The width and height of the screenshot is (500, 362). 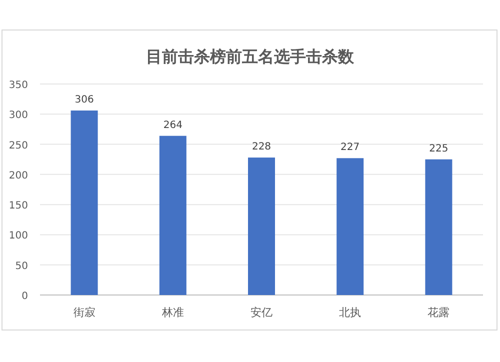 What do you see at coordinates (18, 176) in the screenshot?
I see `y-tick-label: 200` at bounding box center [18, 176].